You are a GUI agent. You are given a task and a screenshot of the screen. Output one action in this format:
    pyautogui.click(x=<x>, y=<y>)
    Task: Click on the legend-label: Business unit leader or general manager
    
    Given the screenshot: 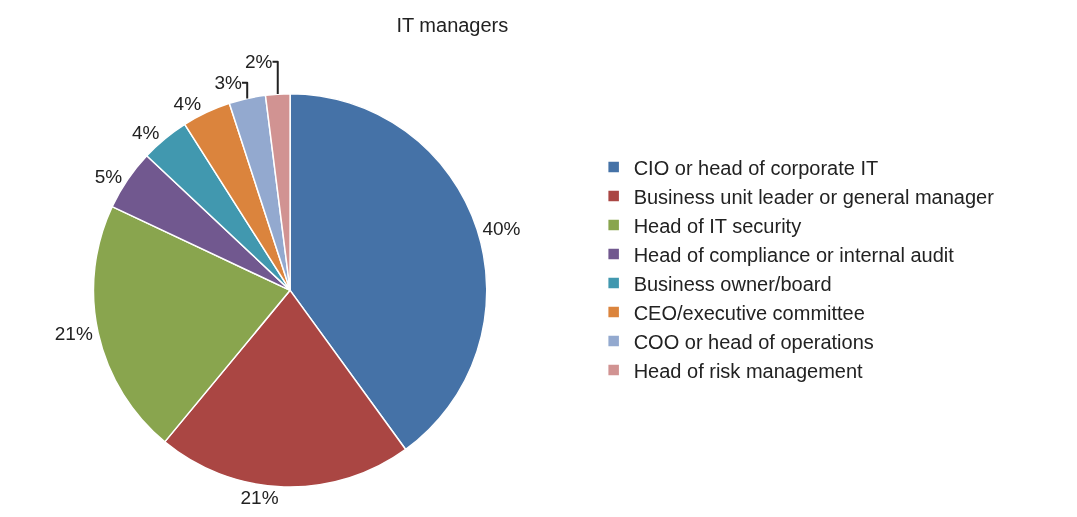 What is the action you would take?
    pyautogui.click(x=814, y=196)
    